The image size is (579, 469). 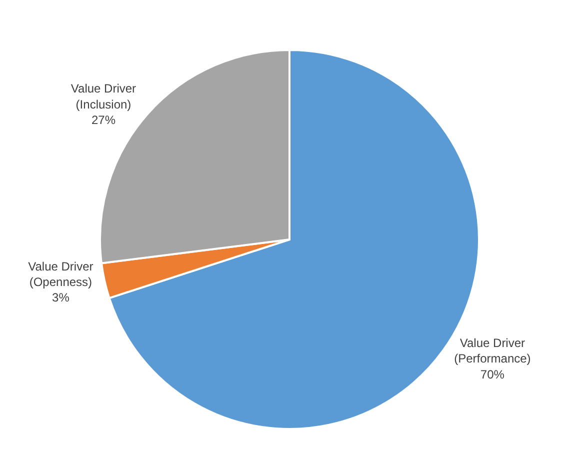 What do you see at coordinates (103, 119) in the screenshot?
I see `data-label: 27%` at bounding box center [103, 119].